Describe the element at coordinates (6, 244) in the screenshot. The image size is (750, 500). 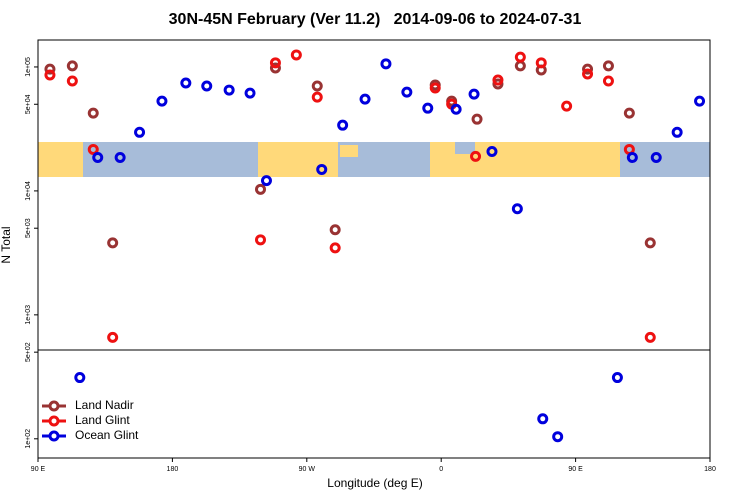
I see `y-axis-label: N Total` at that location.